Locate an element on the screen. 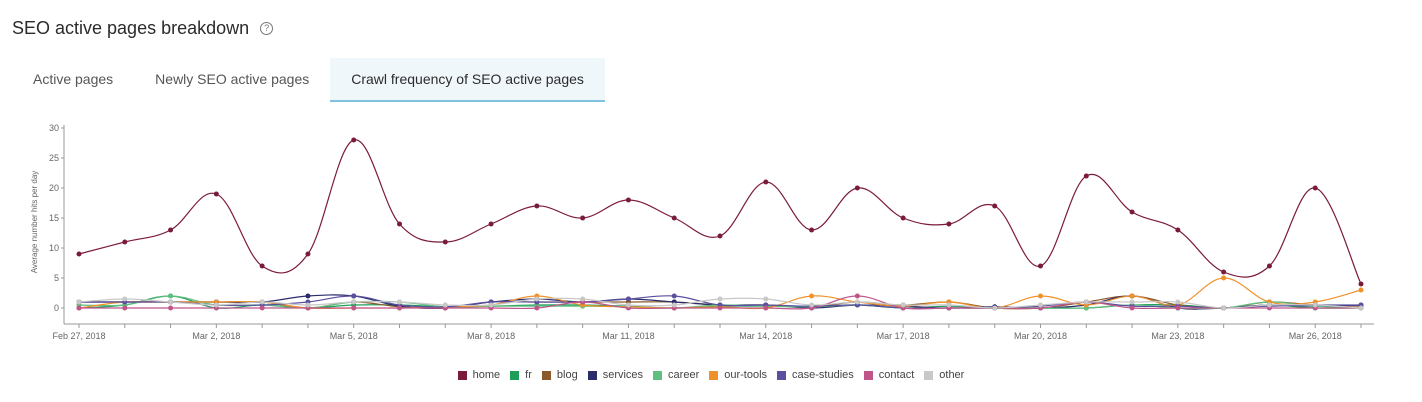  legend-item-career: career is located at coordinates (676, 375).